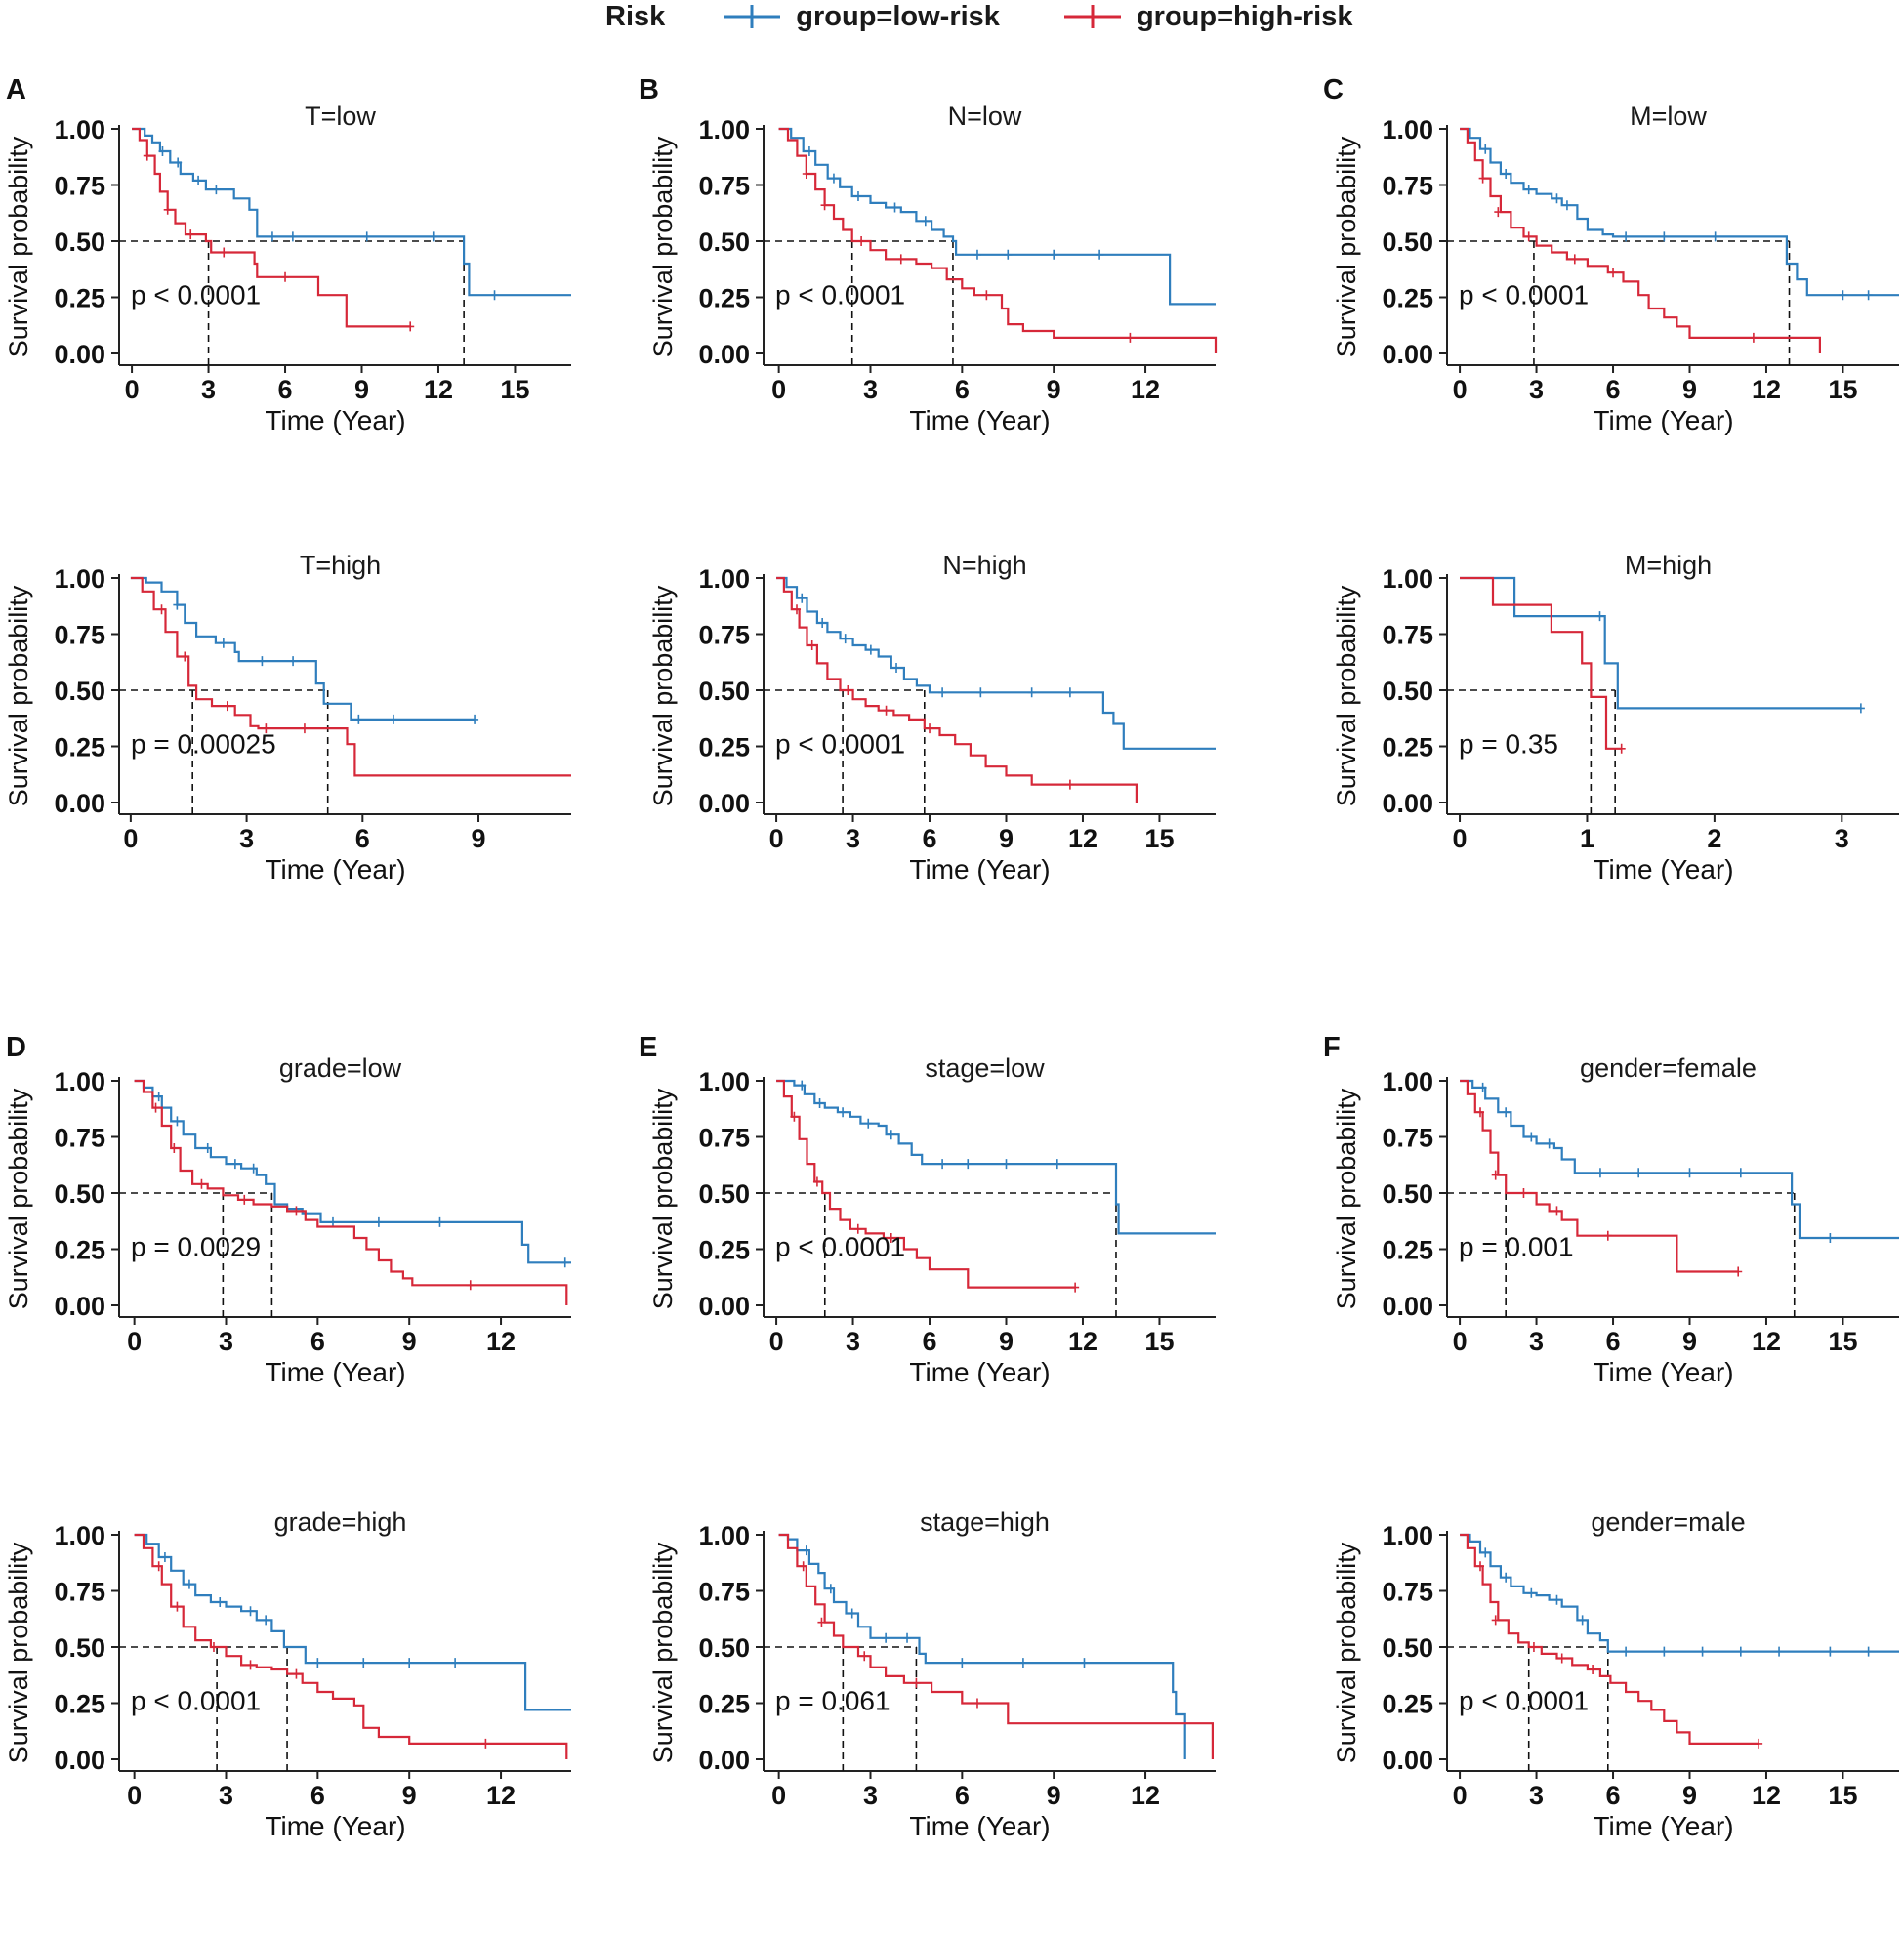  What do you see at coordinates (203, 743) in the screenshot?
I see `p-value-label: p = 0.00025` at bounding box center [203, 743].